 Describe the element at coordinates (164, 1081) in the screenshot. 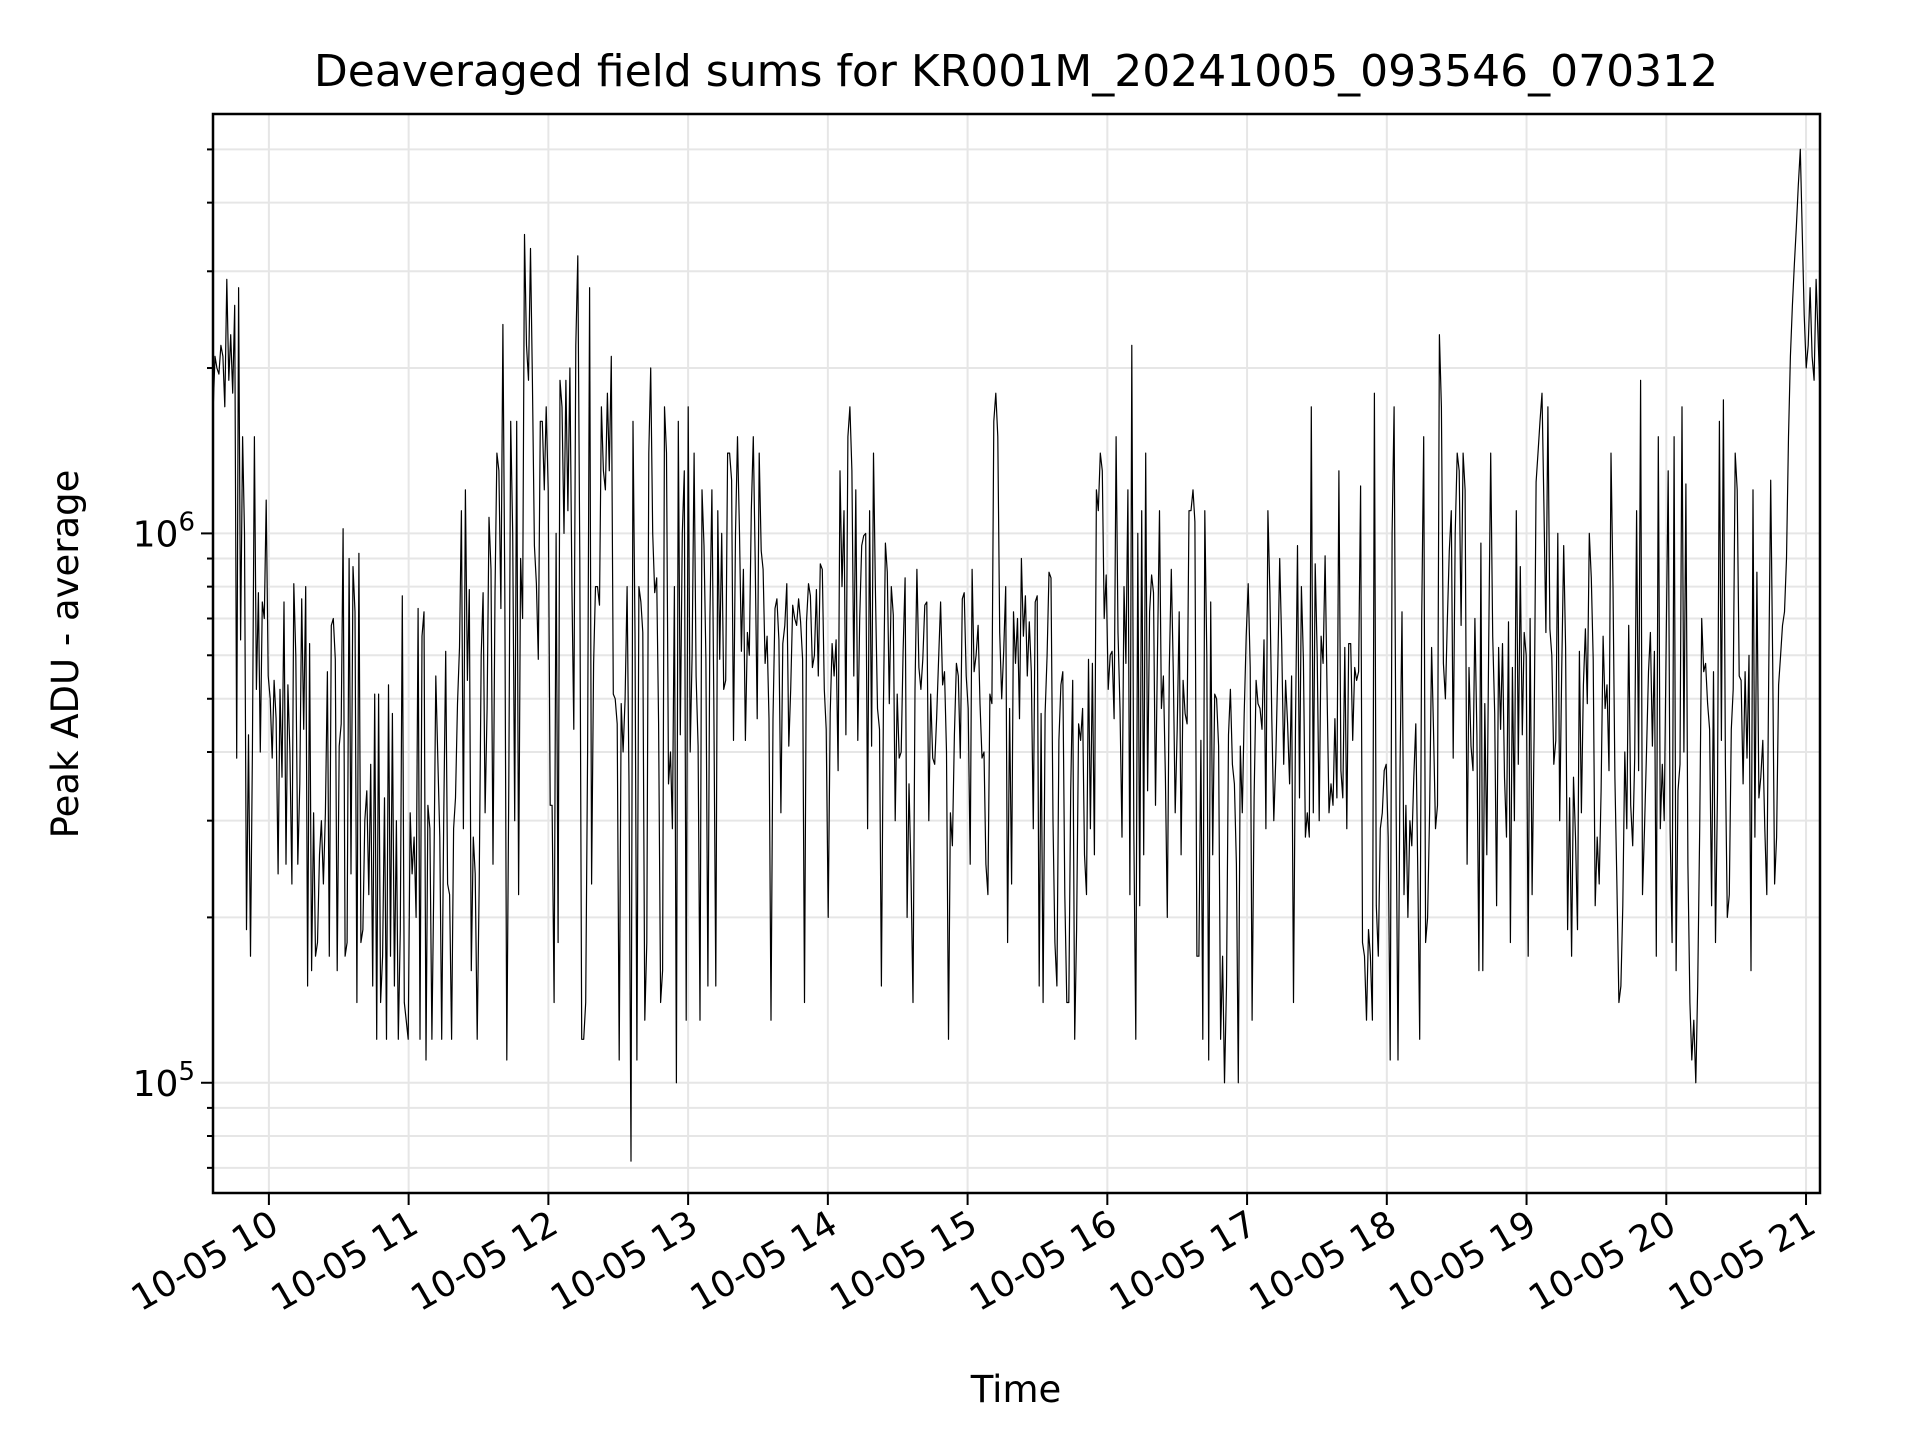

I see `y-tick-label: 10⁵` at that location.